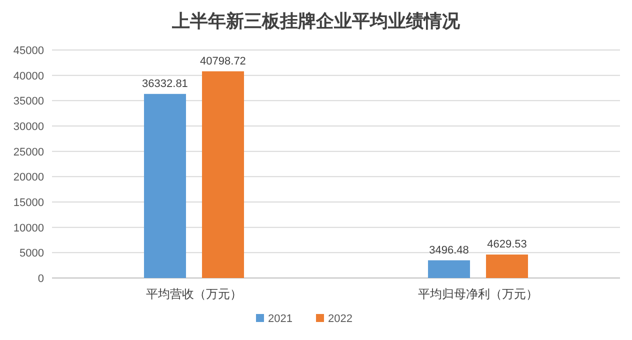  I want to click on y-tick-label: 20000, so click(28, 178).